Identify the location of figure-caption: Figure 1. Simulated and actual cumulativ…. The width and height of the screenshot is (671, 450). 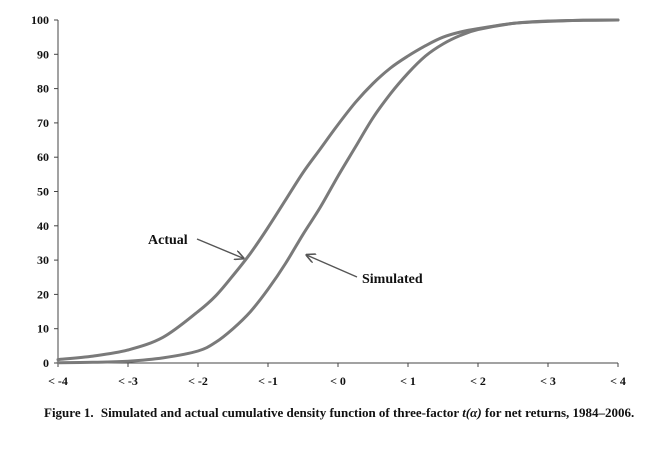
(344, 412).